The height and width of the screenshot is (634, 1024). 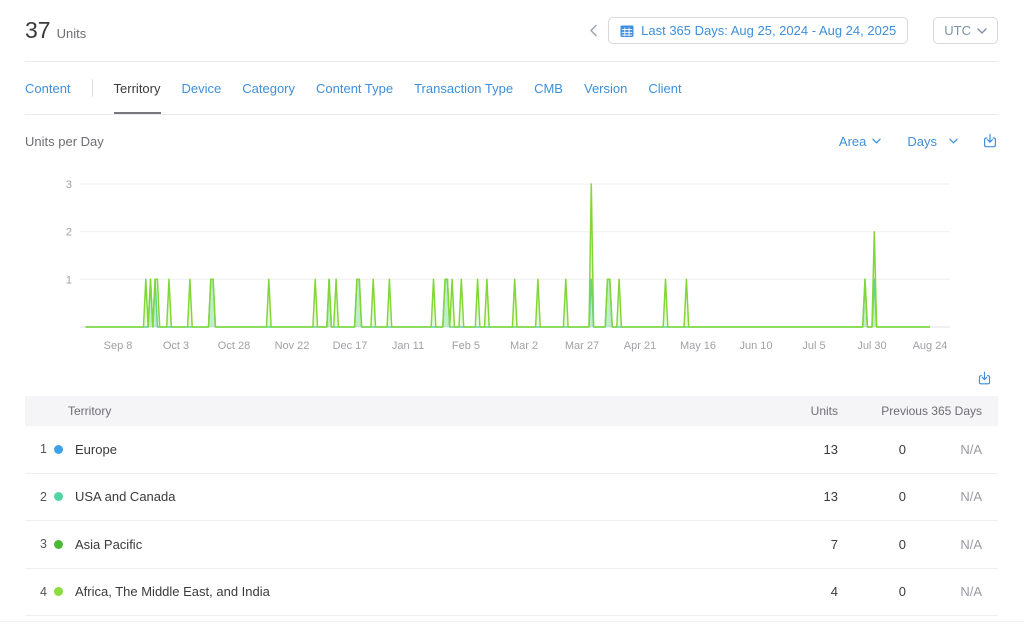 I want to click on chart-type-label: Area, so click(x=852, y=141).